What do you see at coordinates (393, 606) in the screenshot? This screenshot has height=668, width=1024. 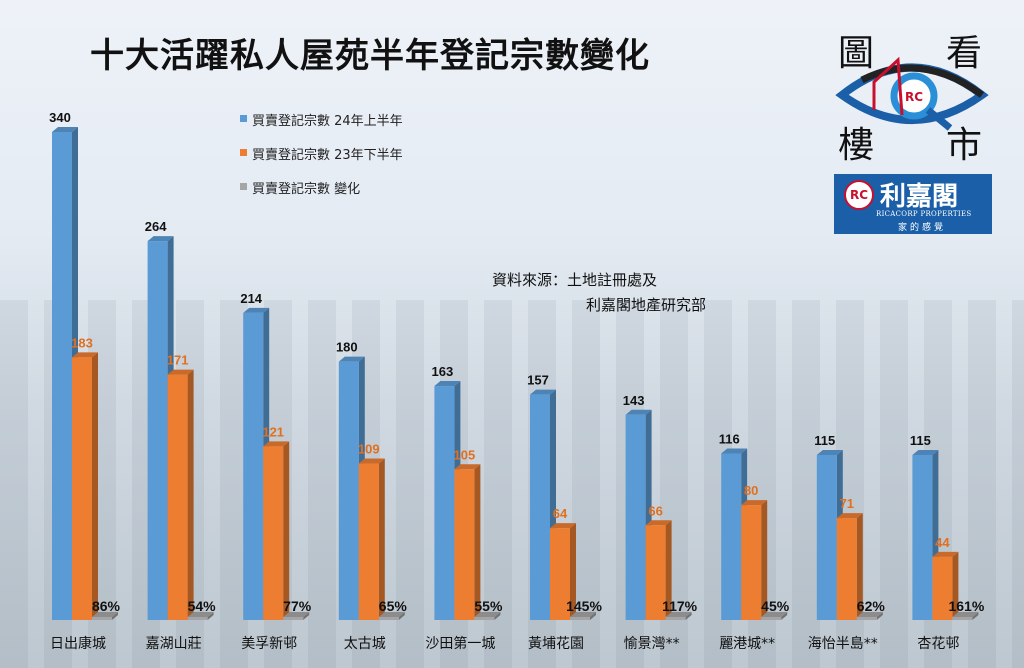 I see `data-label-change: 65%` at bounding box center [393, 606].